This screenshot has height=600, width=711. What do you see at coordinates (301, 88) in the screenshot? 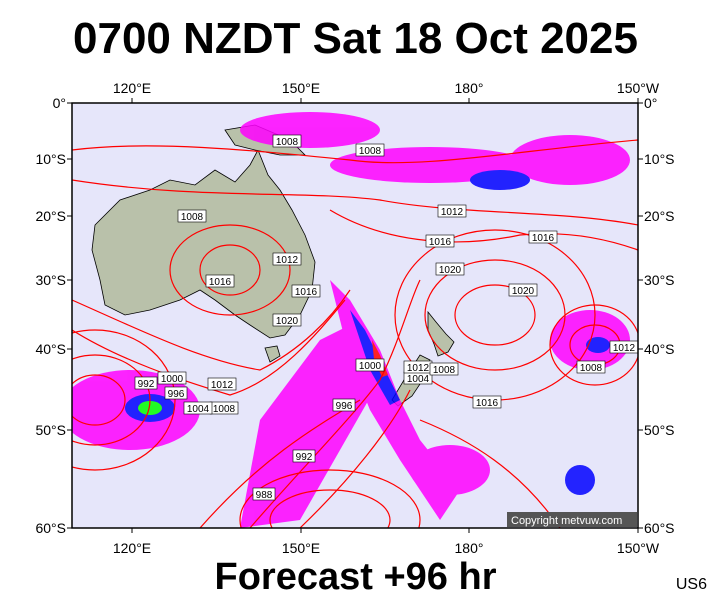
I see `longitude-label-top: 150°E` at bounding box center [301, 88].